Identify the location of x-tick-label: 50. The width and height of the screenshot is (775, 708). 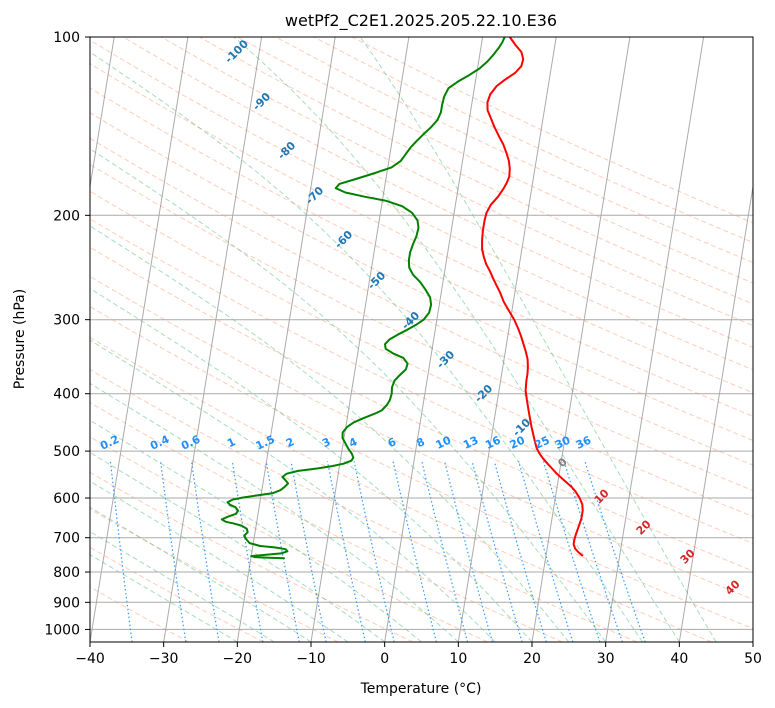
(753, 659).